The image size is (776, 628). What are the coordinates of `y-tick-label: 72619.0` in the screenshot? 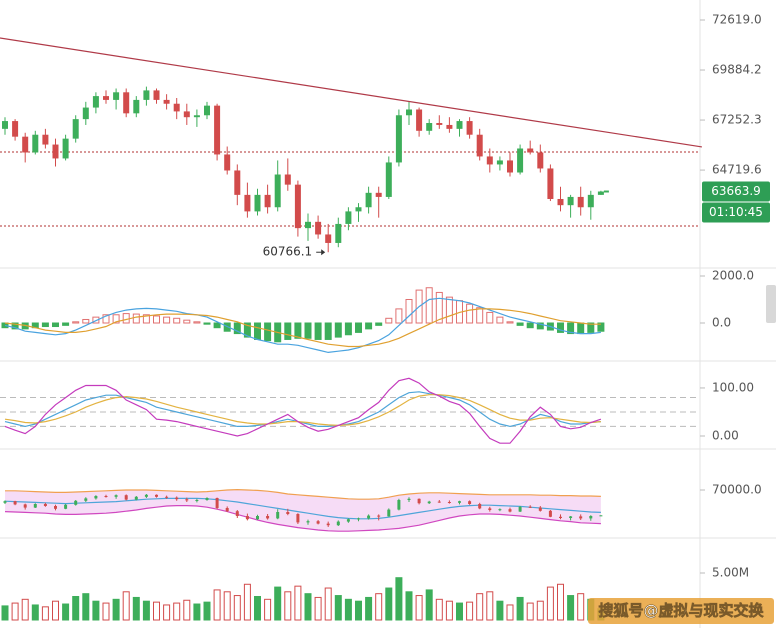 It's located at (737, 19).